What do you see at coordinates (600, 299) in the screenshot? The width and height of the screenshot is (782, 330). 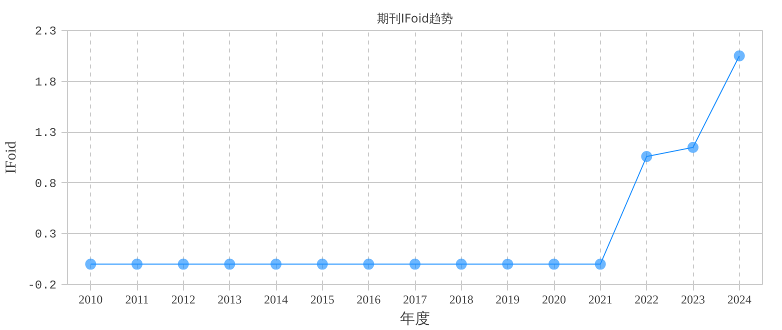 I see `x-tick-label: 2021` at bounding box center [600, 299].